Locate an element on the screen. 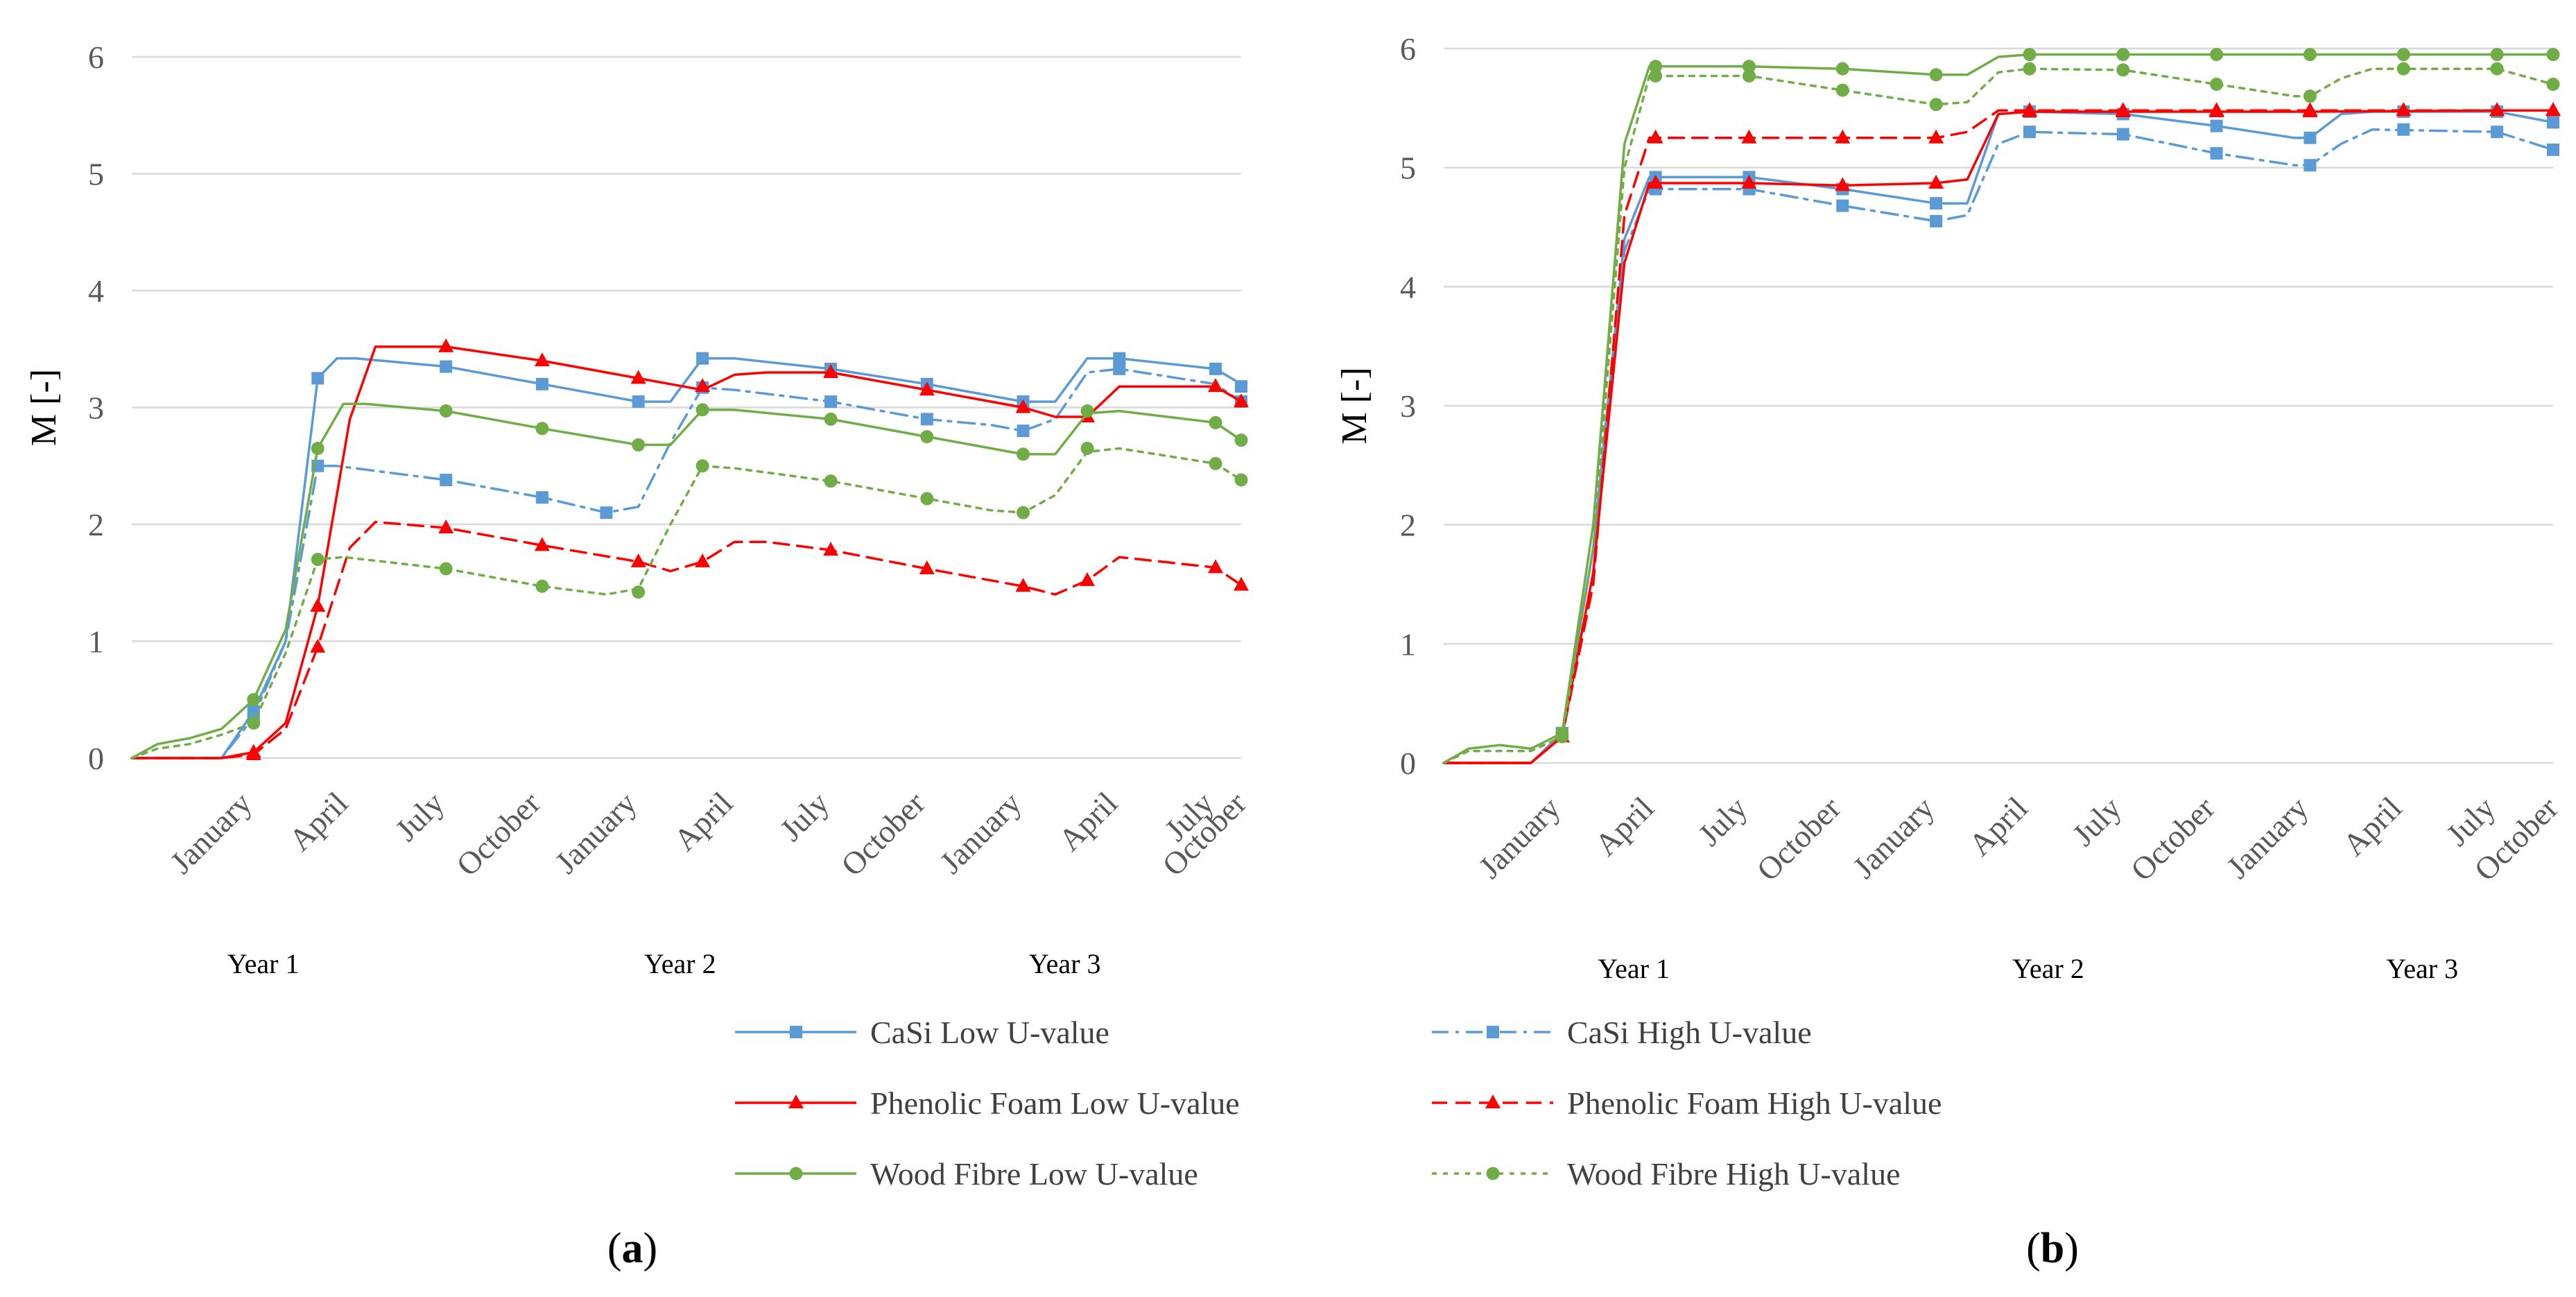 Image resolution: width=2576 pixels, height=1297 pixels. year-label: Year 3 is located at coordinates (2422, 968).